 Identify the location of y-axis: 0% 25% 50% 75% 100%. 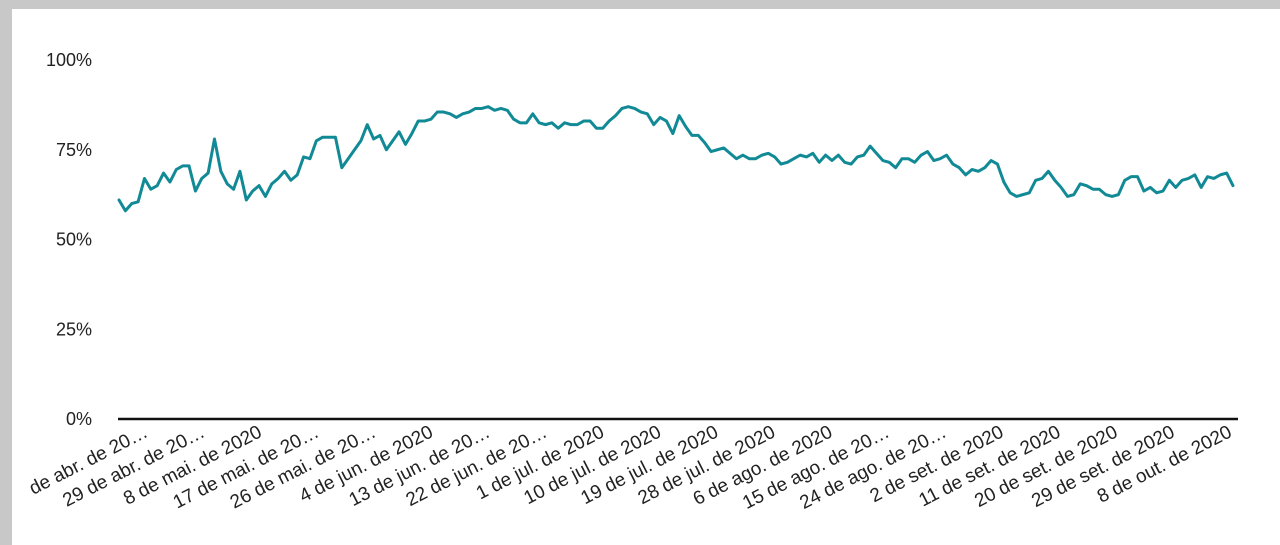
(69, 239).